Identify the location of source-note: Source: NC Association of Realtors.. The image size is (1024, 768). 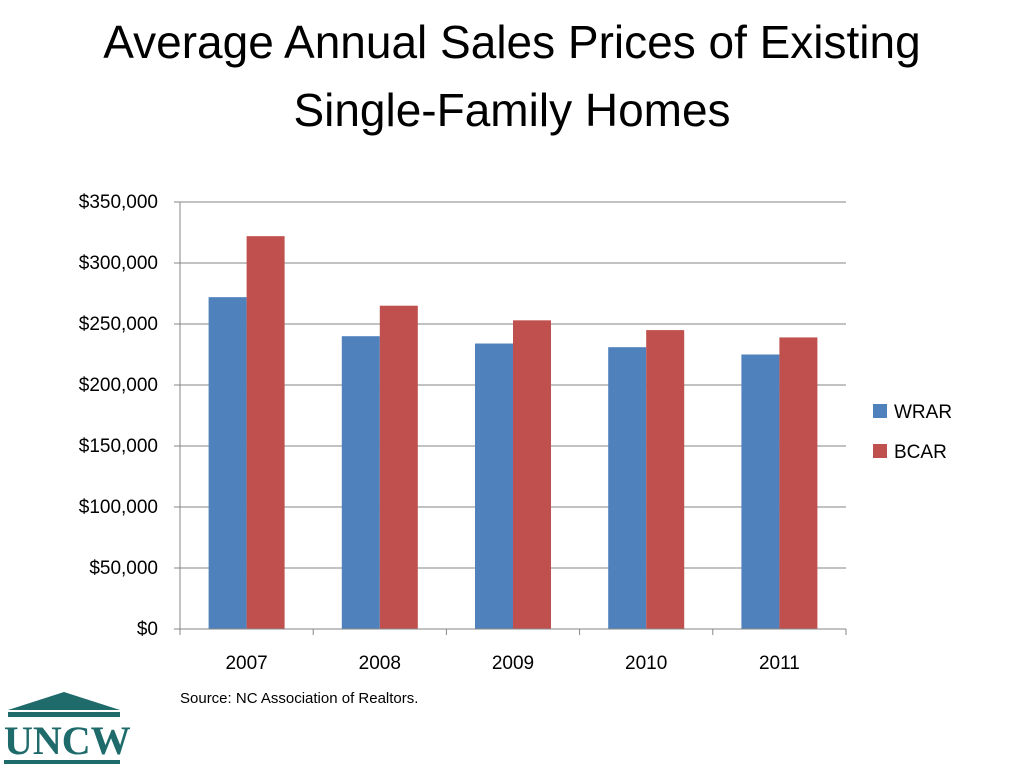
(299, 698).